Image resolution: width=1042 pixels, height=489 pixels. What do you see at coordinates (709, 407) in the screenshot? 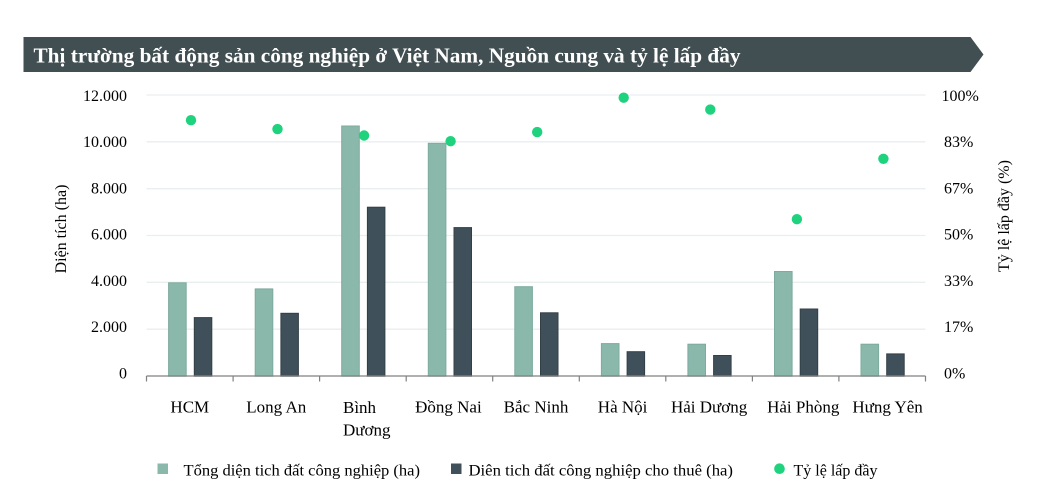
I see `svg-text: Hải Dương` at bounding box center [709, 407].